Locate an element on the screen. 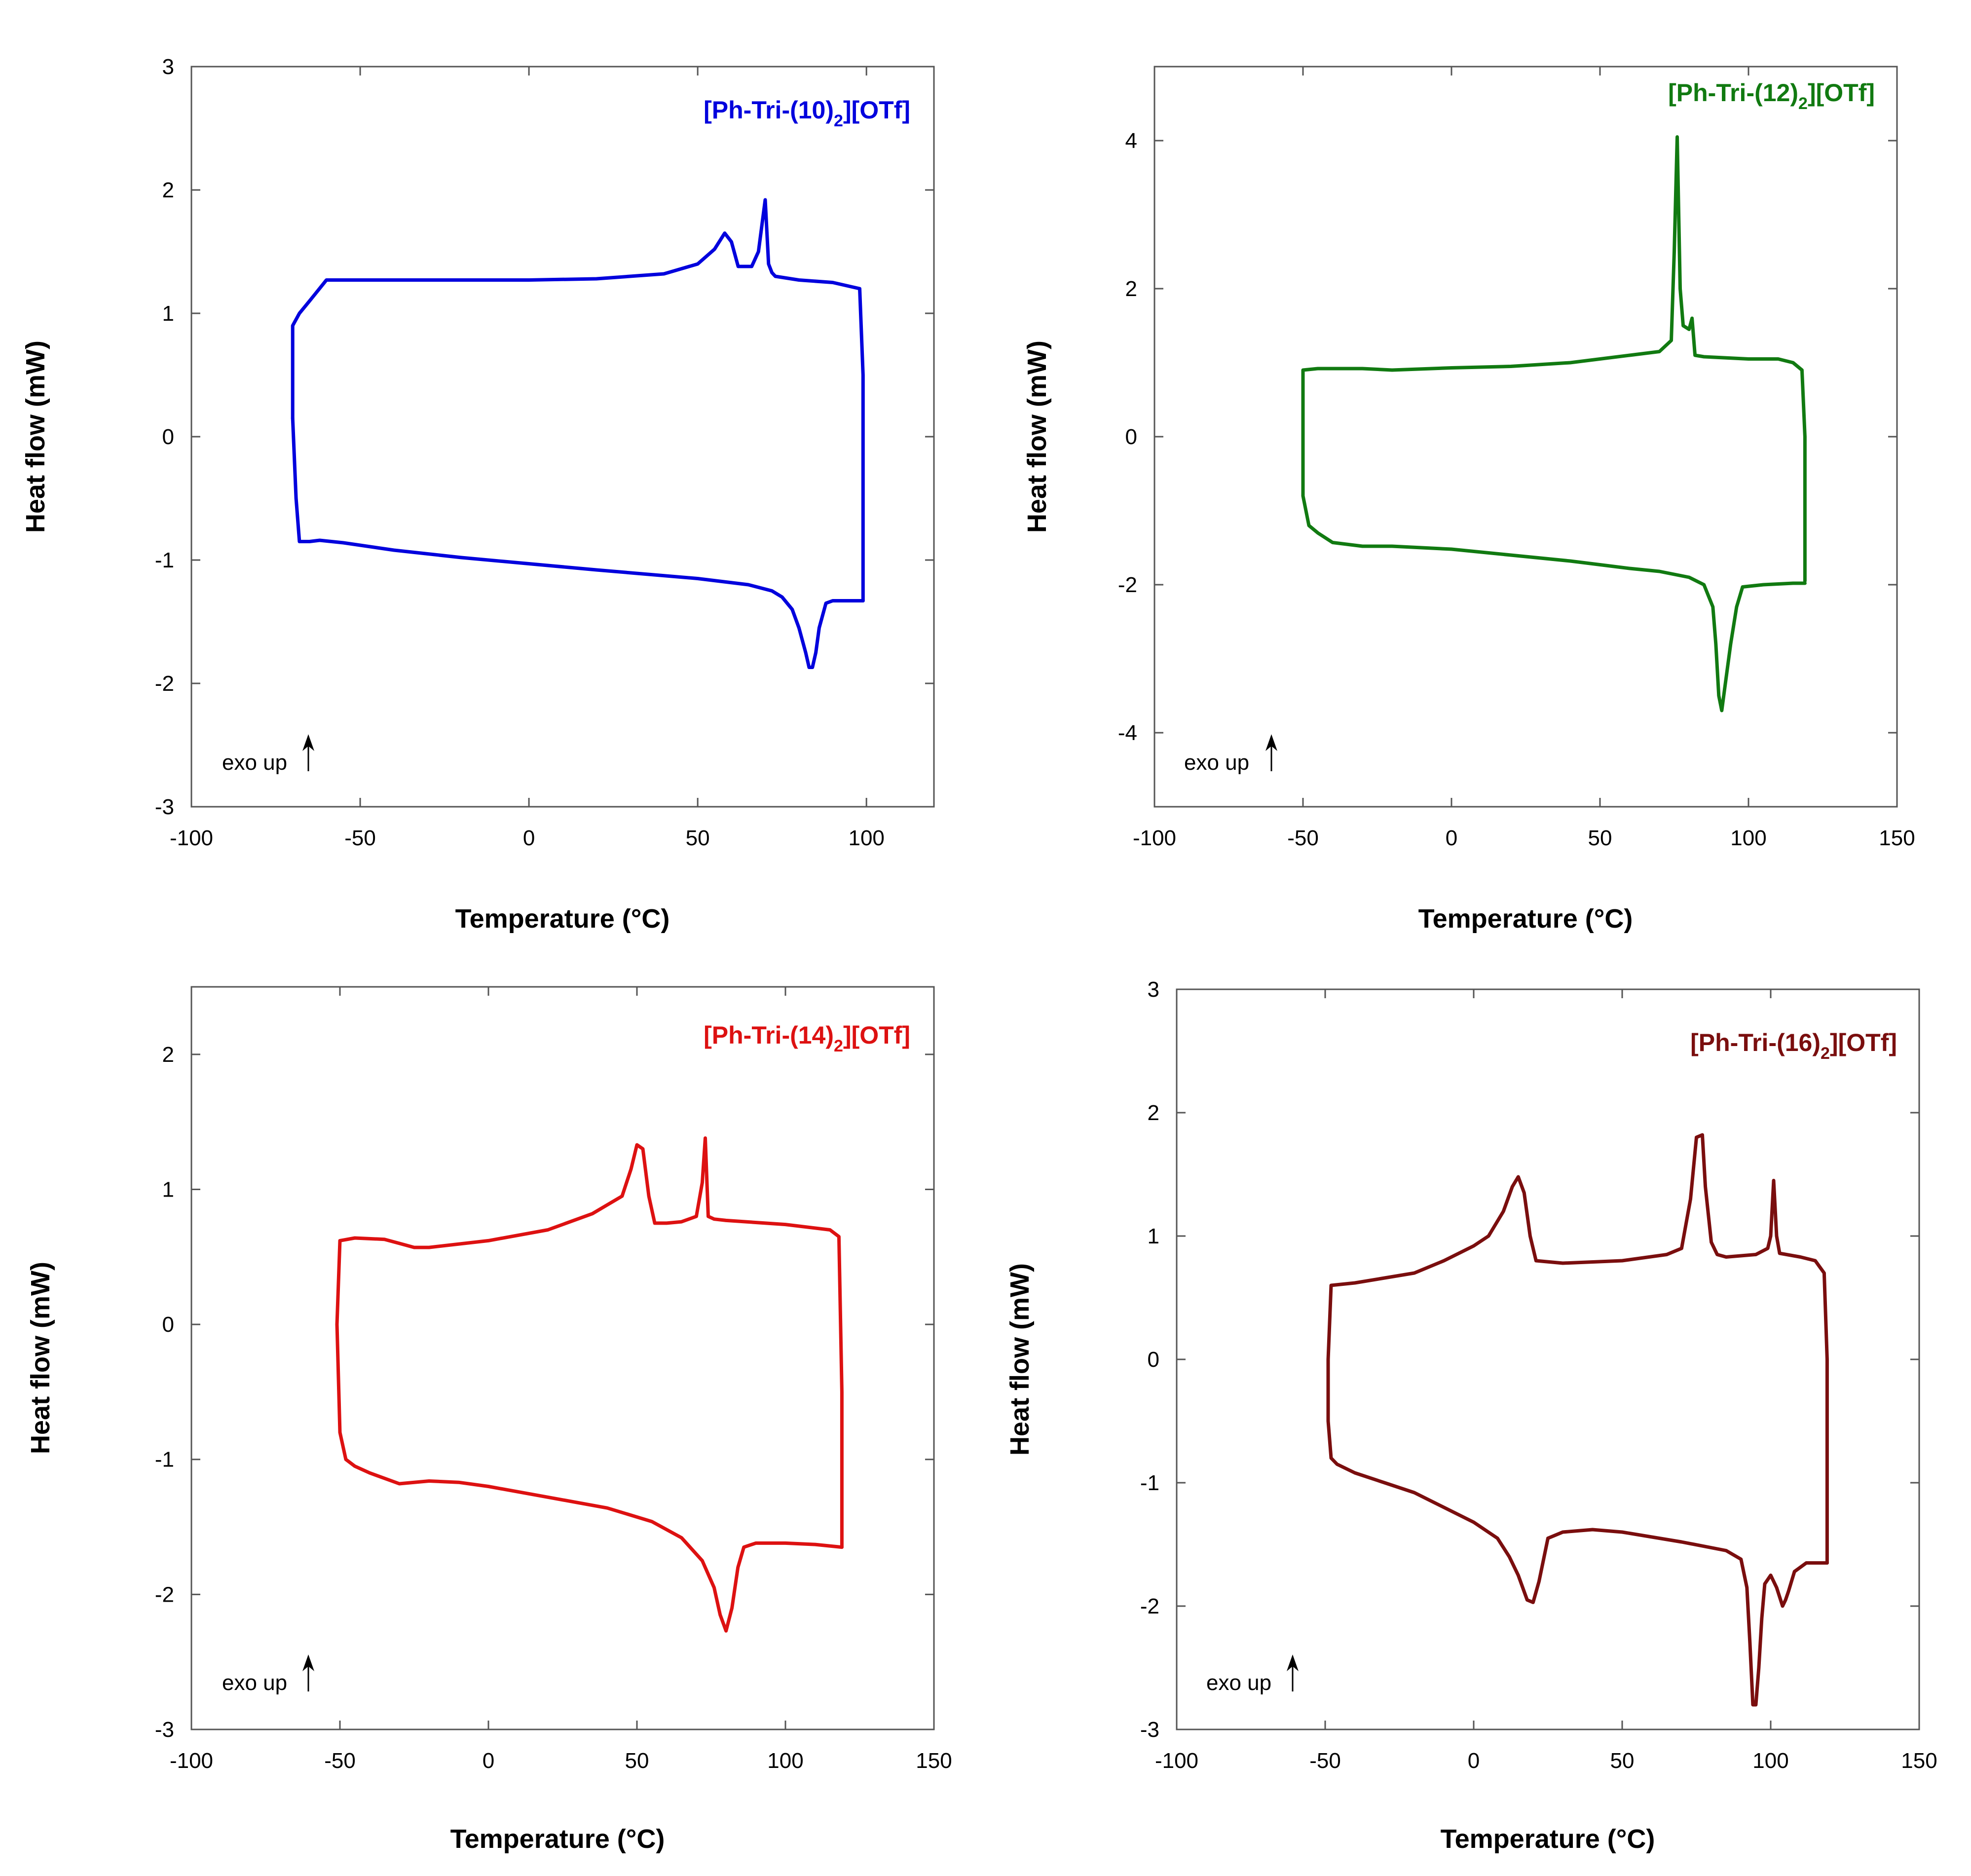 The image size is (1971, 1876). y-tick-label: 4 is located at coordinates (1131, 141).